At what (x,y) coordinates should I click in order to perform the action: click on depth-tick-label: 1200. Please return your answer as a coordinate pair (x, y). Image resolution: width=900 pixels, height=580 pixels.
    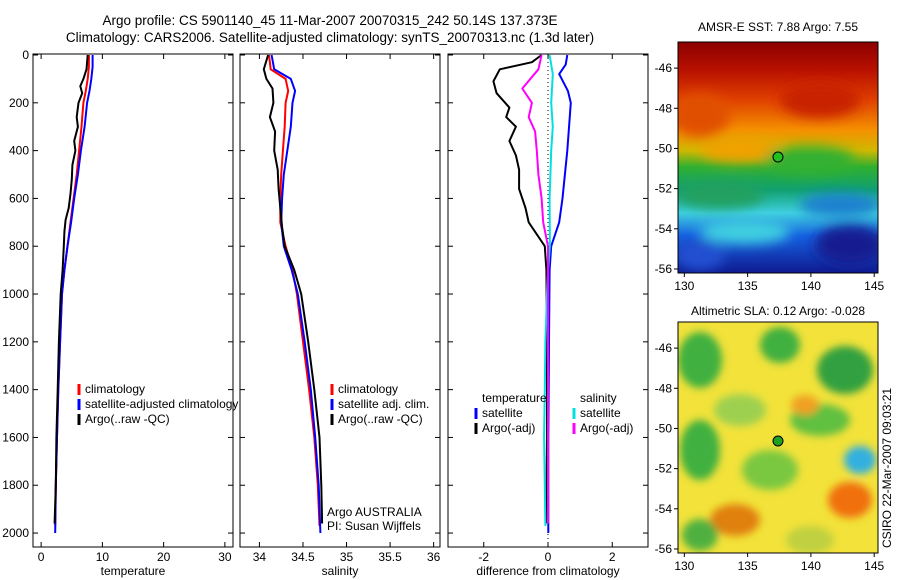
    Looking at the image, I should click on (15, 342).